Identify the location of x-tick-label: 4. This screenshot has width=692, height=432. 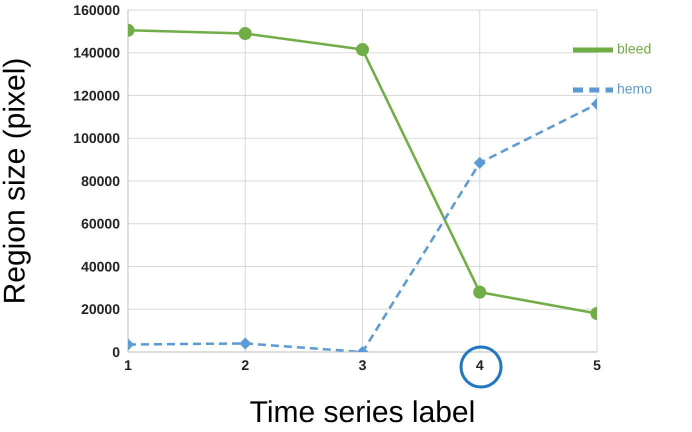
(480, 364).